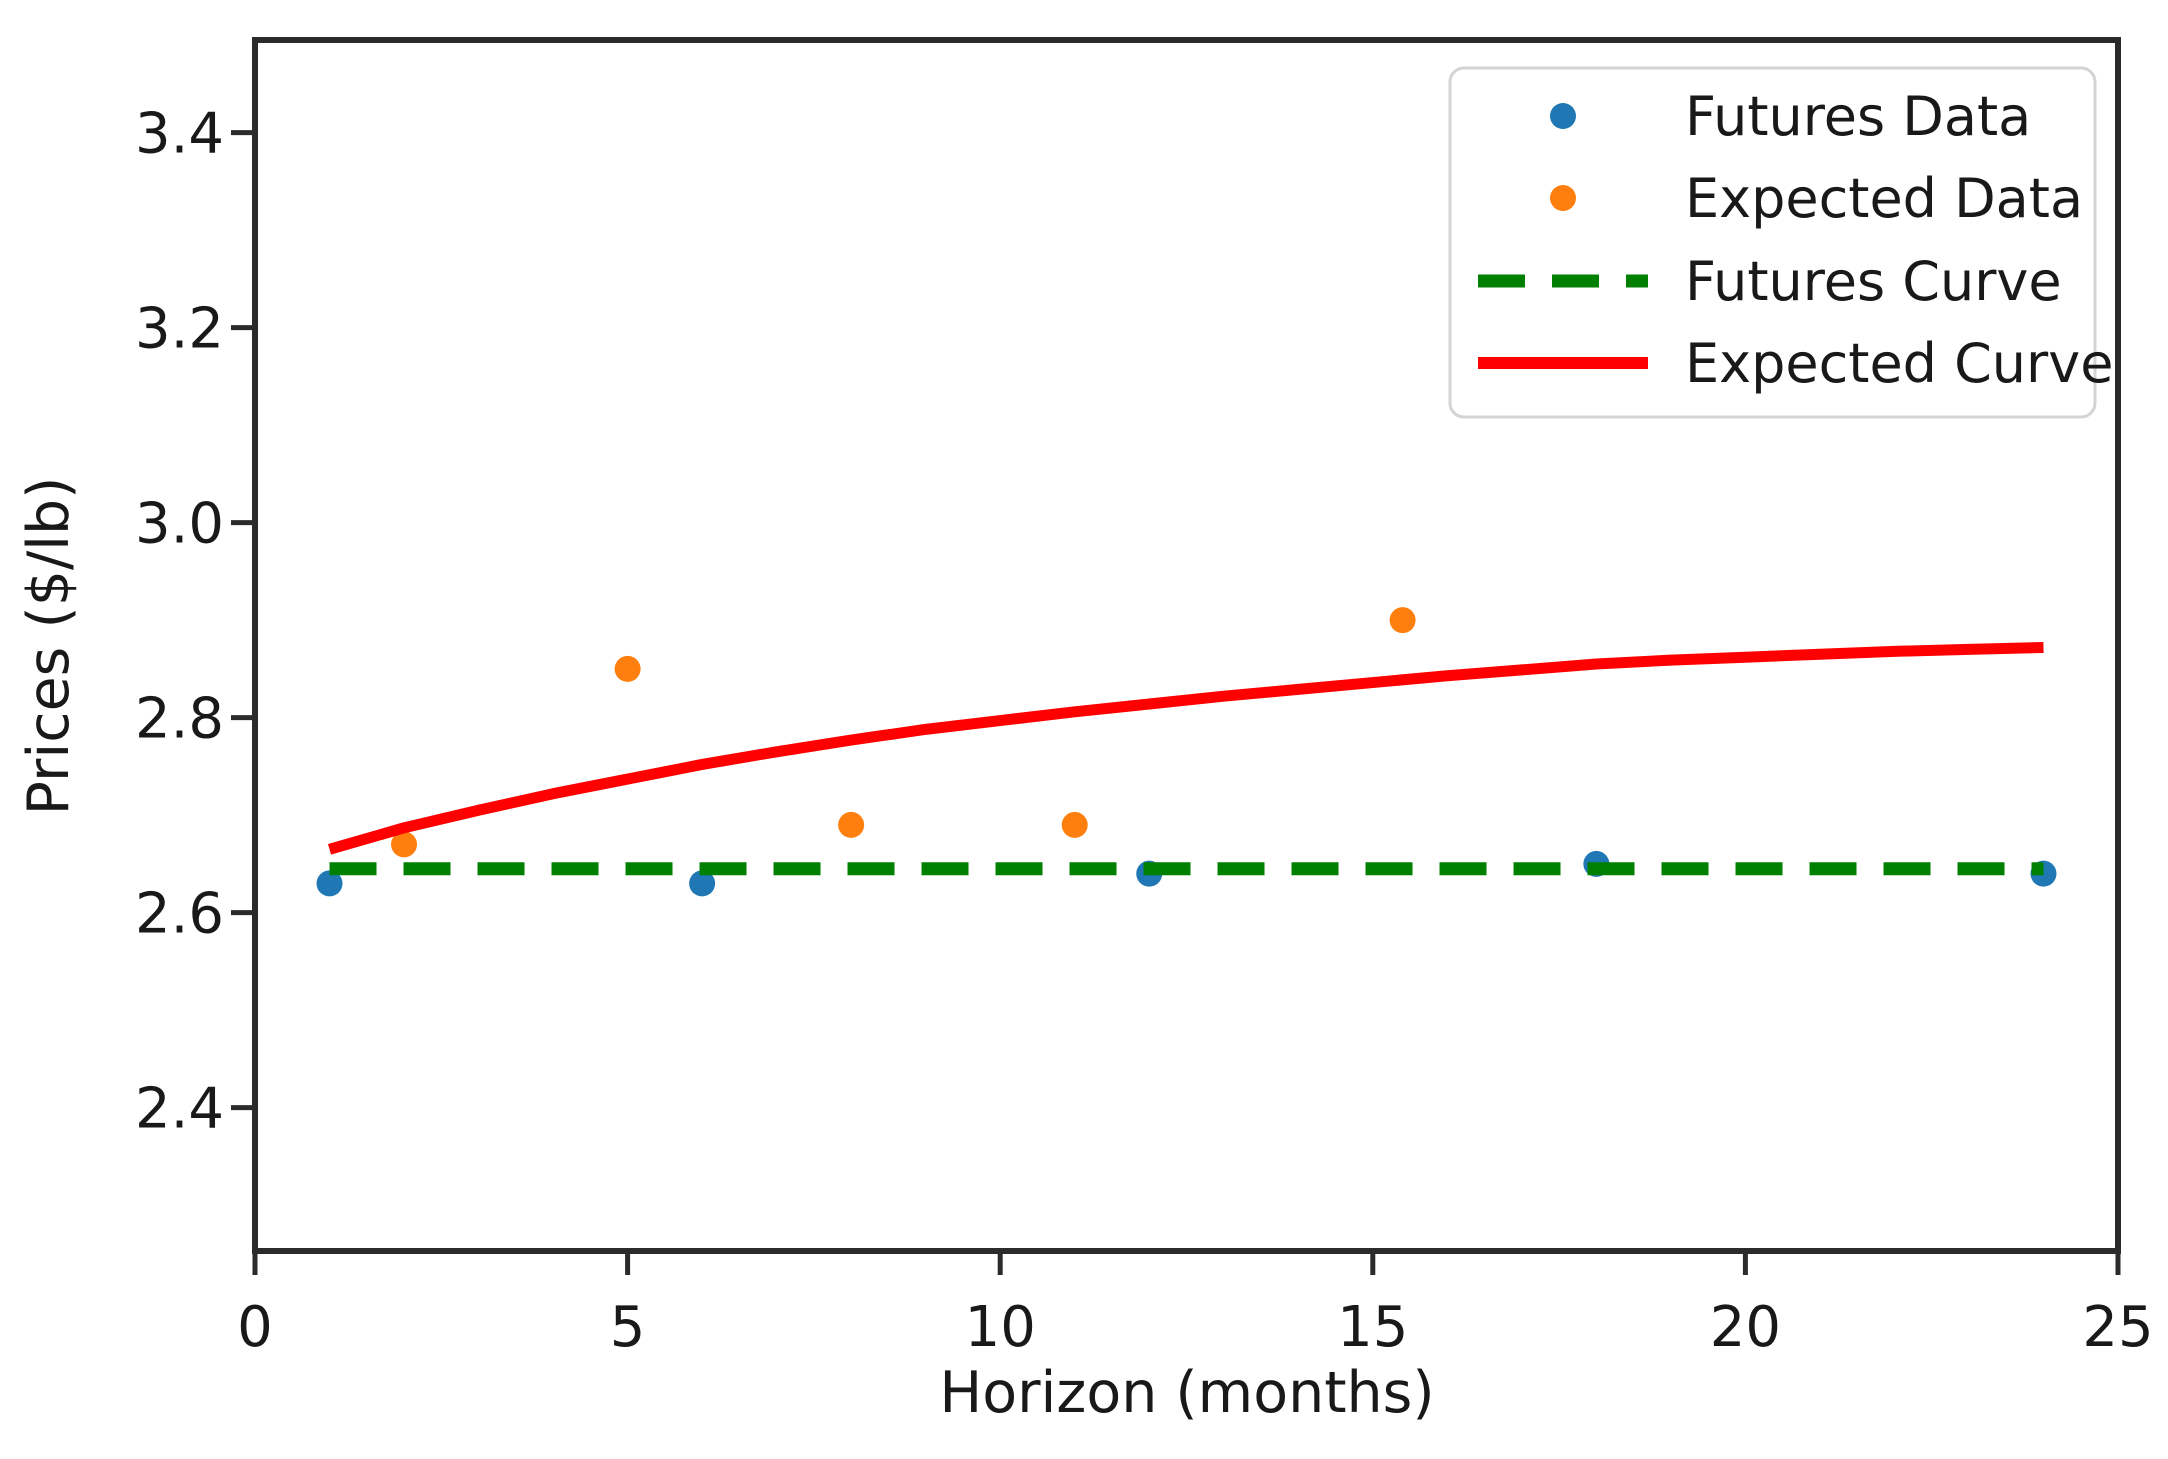  What do you see at coordinates (1195, 1305) in the screenshot?
I see `x-axis: 0 5 10 15 20 25` at bounding box center [1195, 1305].